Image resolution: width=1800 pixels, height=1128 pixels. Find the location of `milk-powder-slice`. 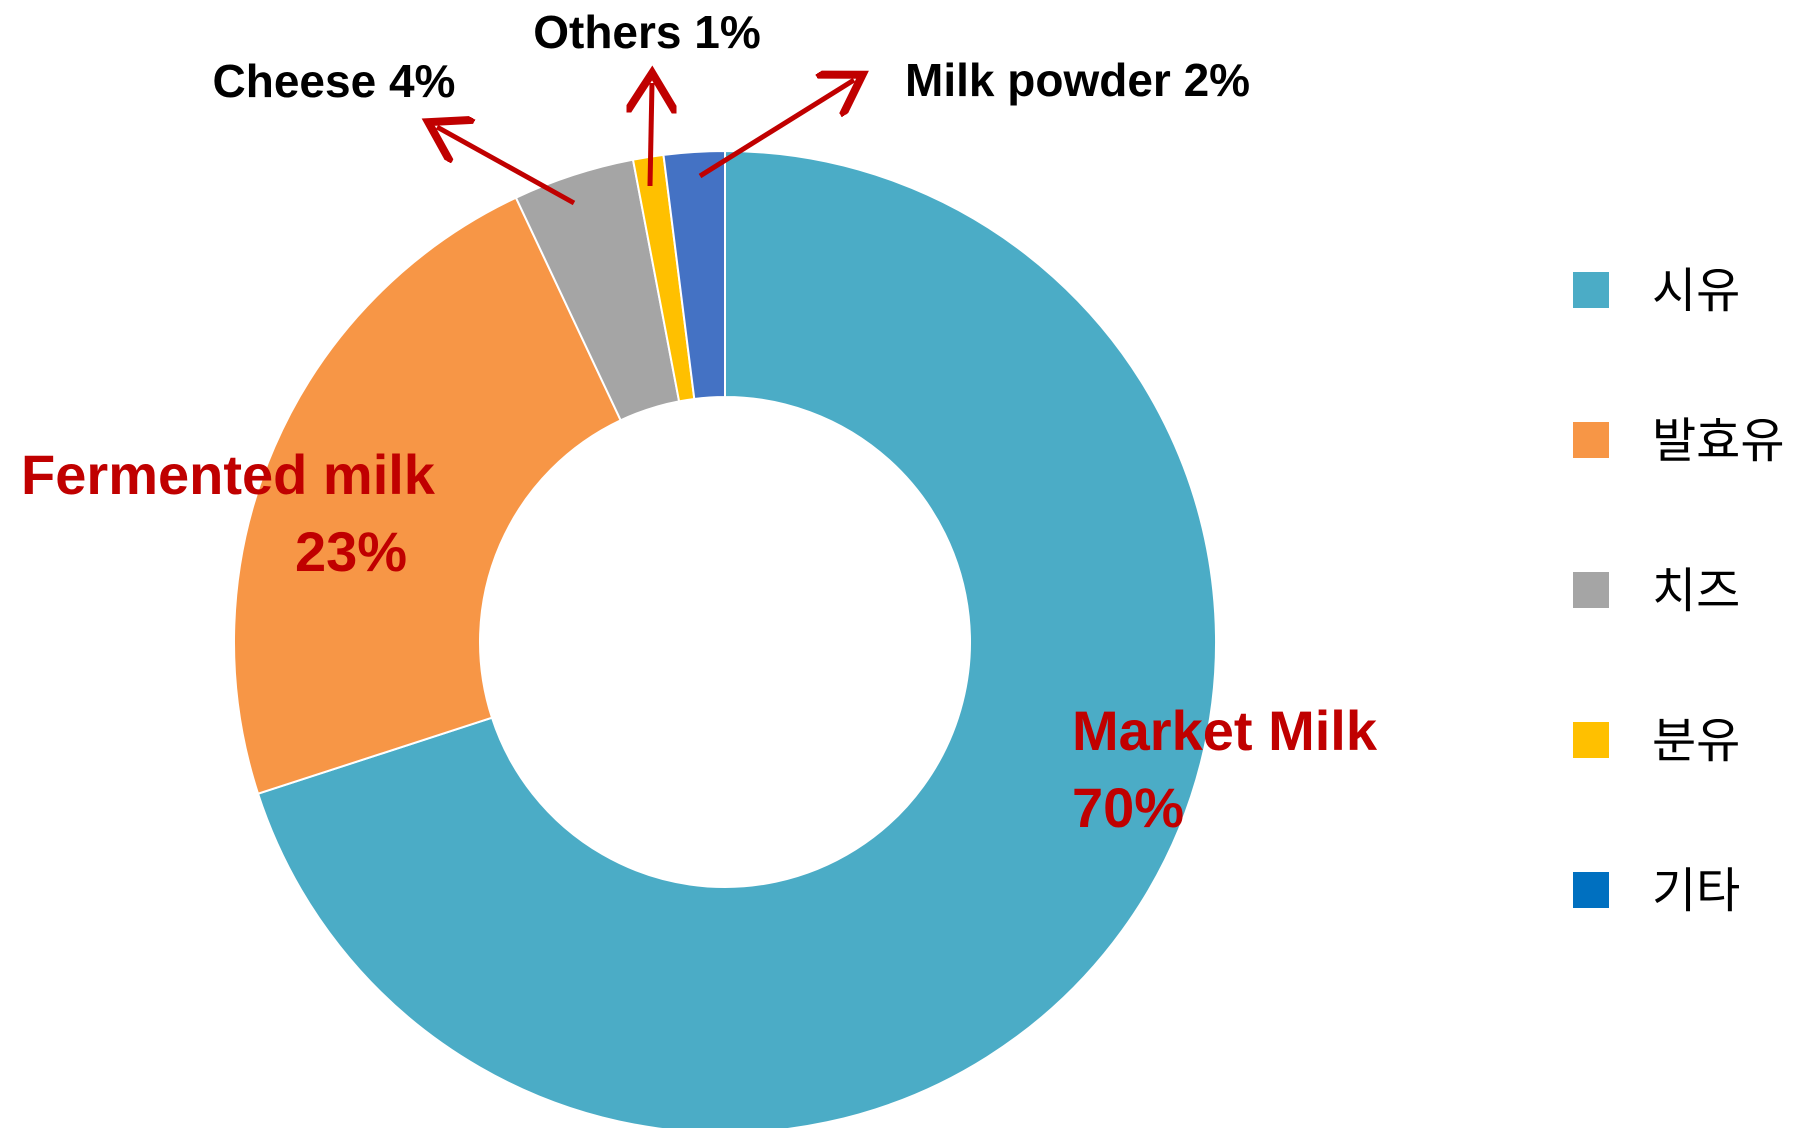

milk-powder-slice is located at coordinates (694, 275).